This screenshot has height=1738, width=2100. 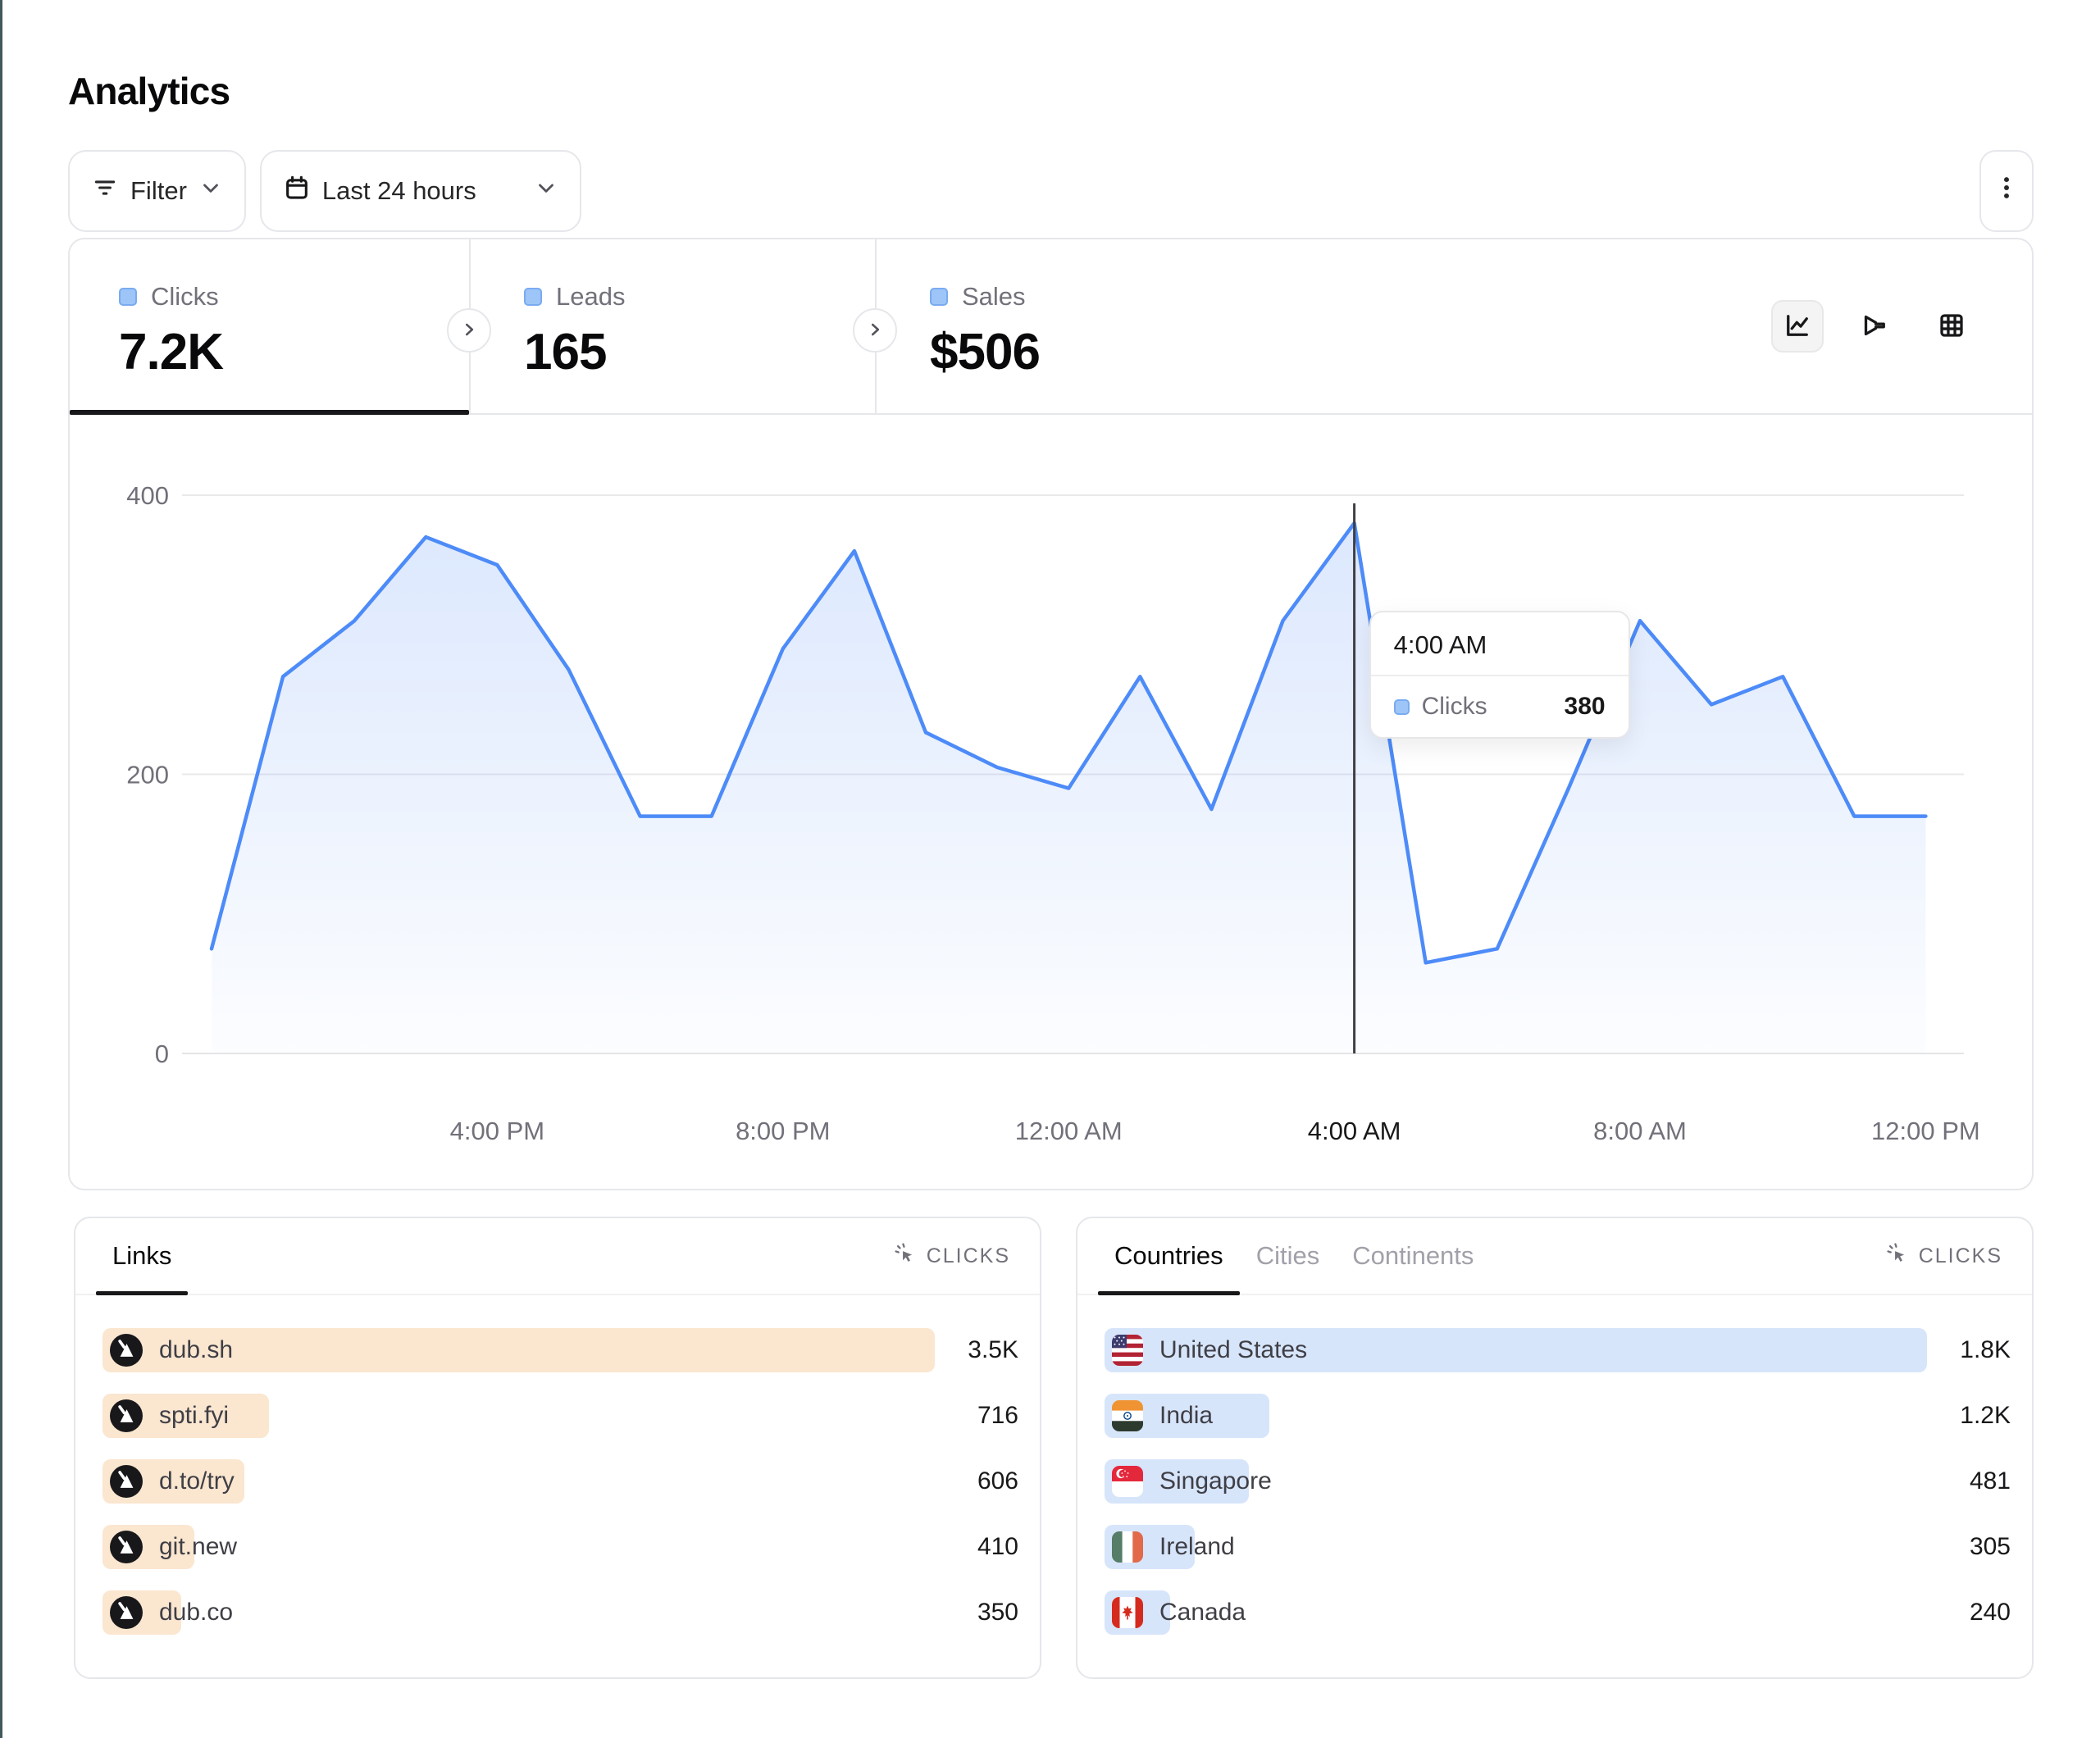 What do you see at coordinates (1558, 1481) in the screenshot?
I see `country-row: Singapore 481` at bounding box center [1558, 1481].